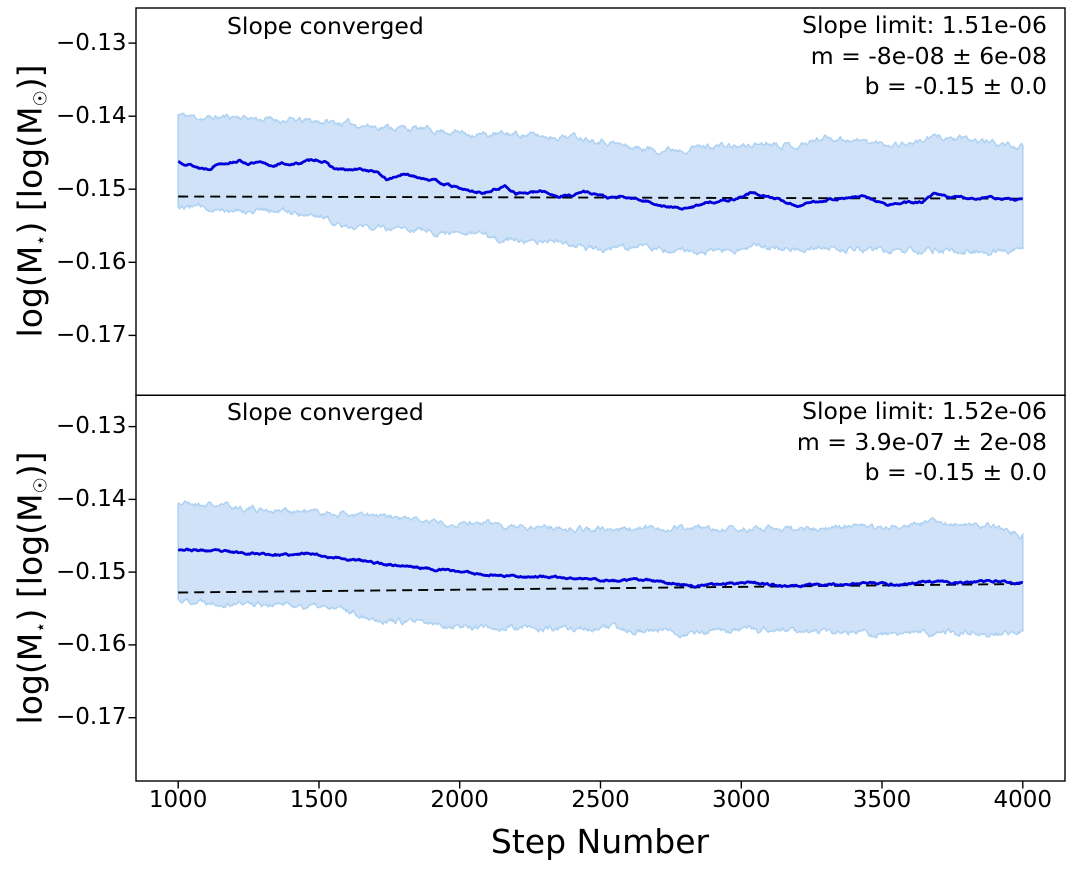  I want to click on x-tick-label: 1000, so click(178, 800).